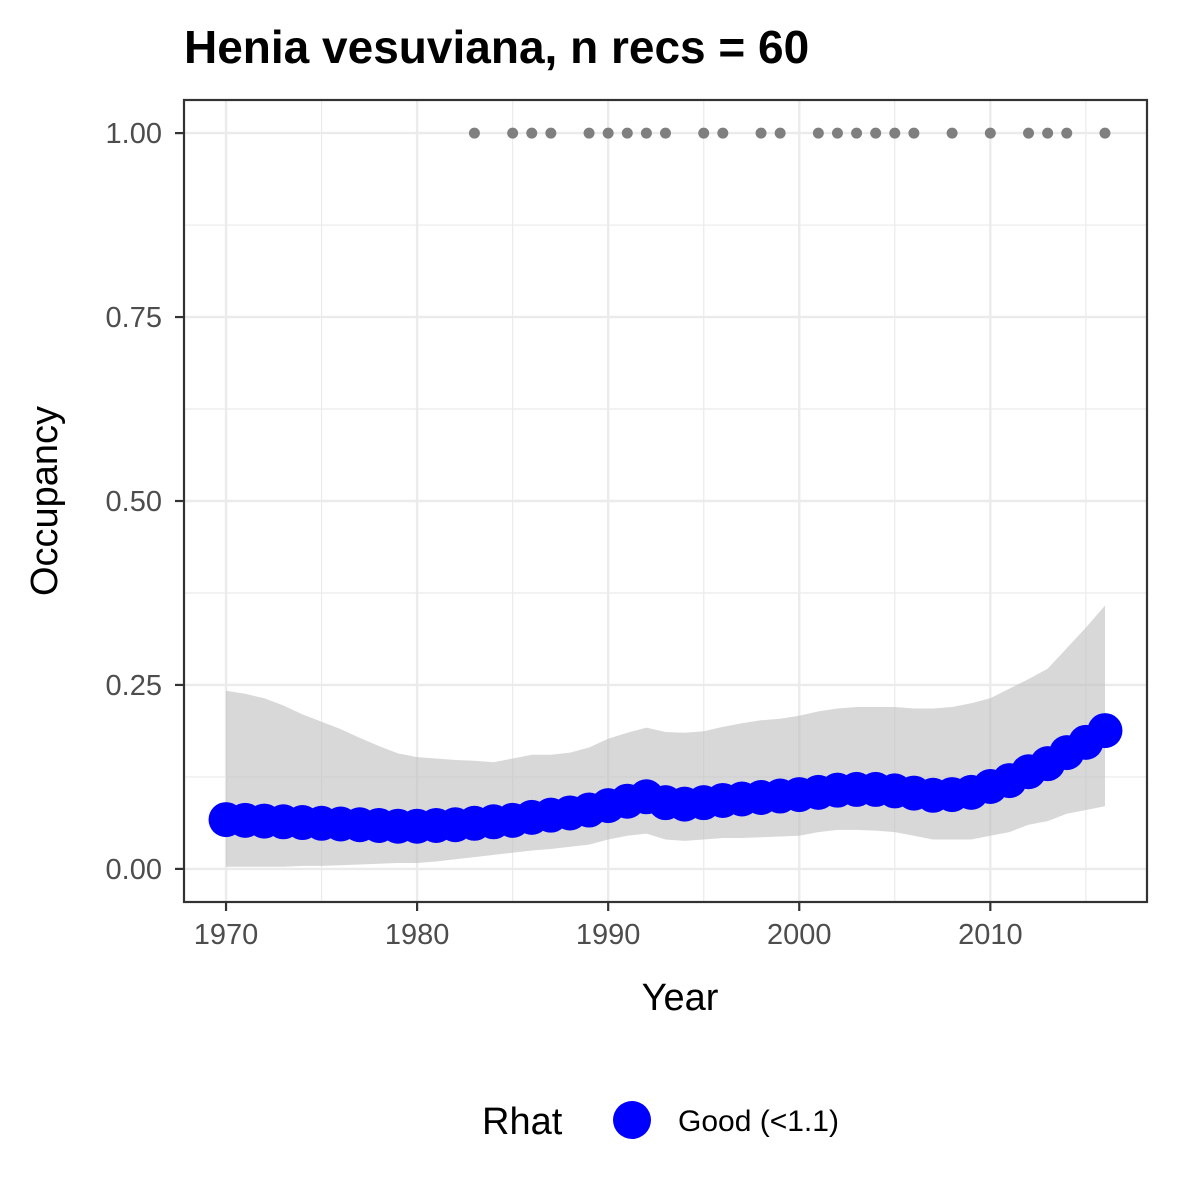 The height and width of the screenshot is (1200, 1200). I want to click on x-axis-title: Year, so click(680, 998).